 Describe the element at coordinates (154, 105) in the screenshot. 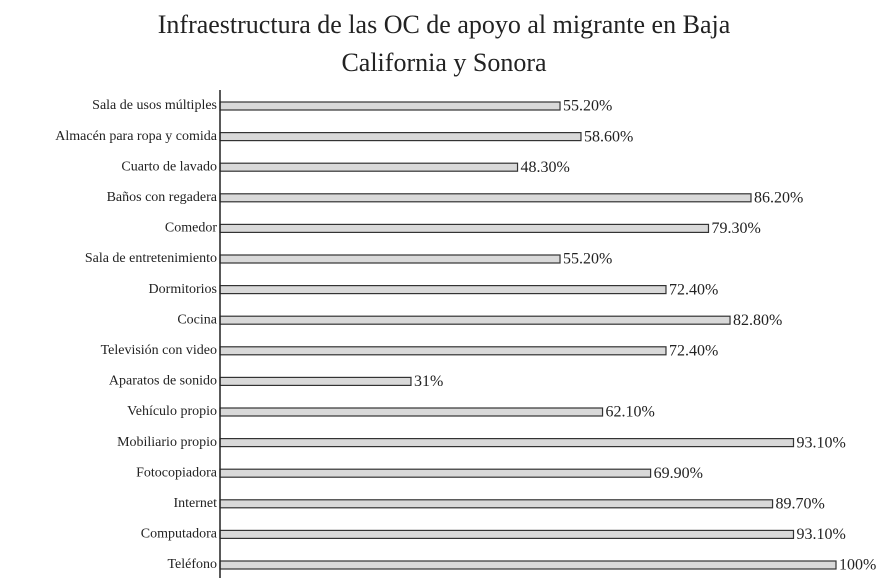

I see `y-tick-label: Sala de usos múltiples` at that location.